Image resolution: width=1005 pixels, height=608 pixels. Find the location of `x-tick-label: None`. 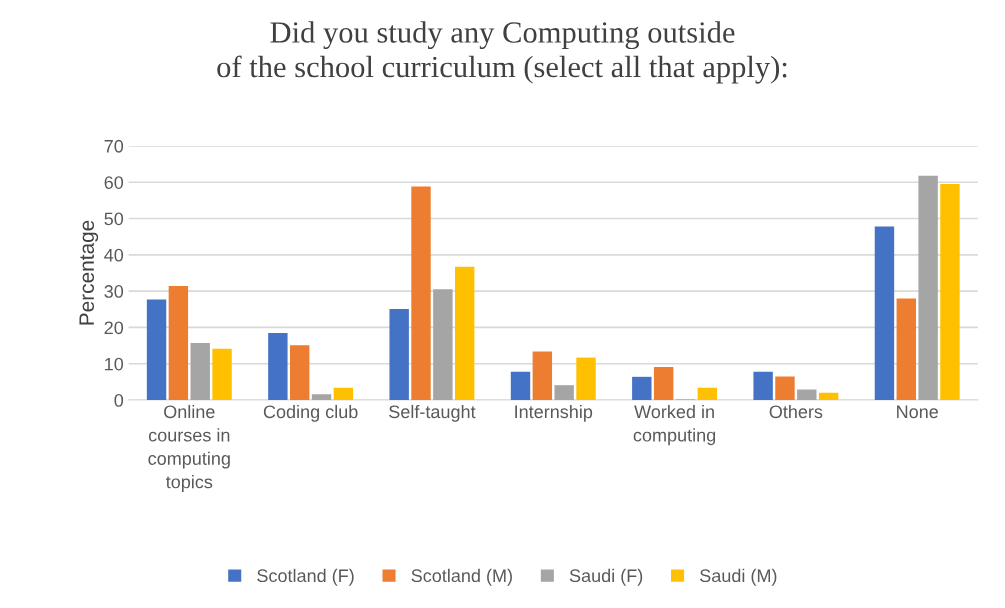

x-tick-label: None is located at coordinates (917, 412).